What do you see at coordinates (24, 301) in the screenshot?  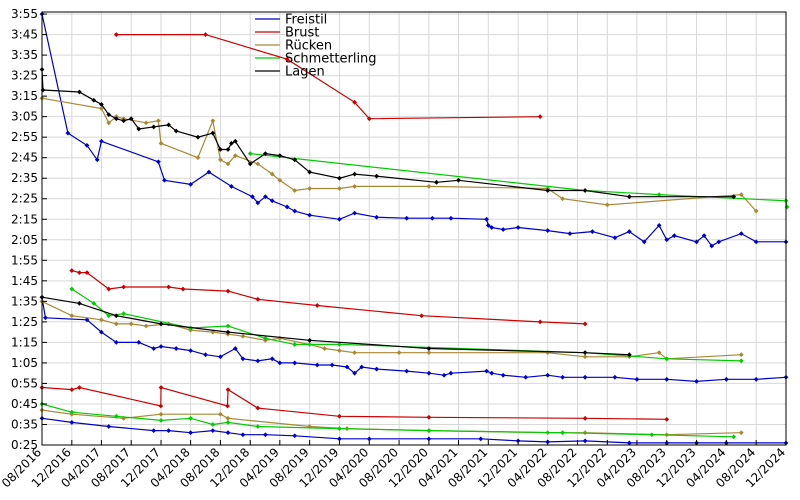 I see `y-tick-label: 1:35` at bounding box center [24, 301].